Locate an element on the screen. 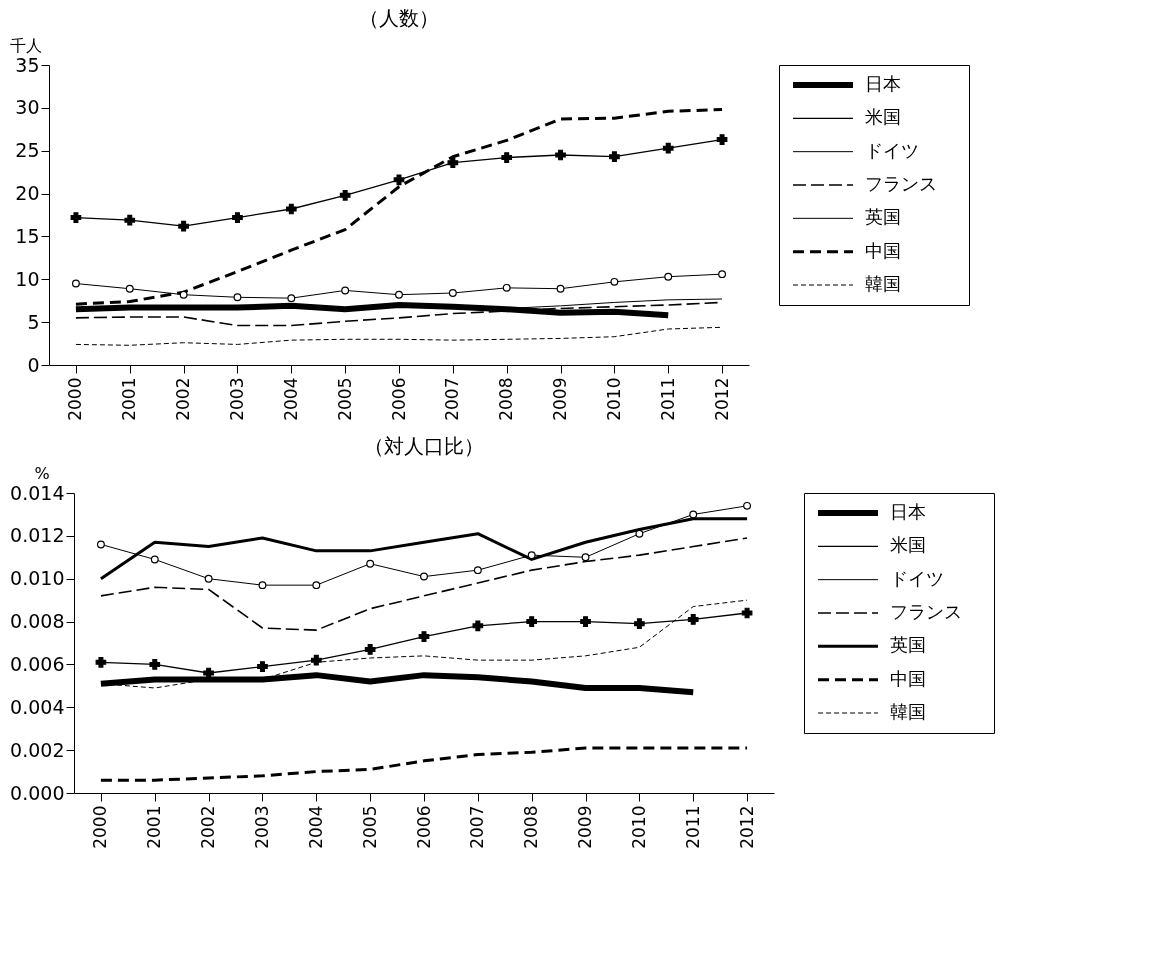 Image resolution: width=1169 pixels, height=953 pixels. chart-title: （対人口比） is located at coordinates (424, 446).